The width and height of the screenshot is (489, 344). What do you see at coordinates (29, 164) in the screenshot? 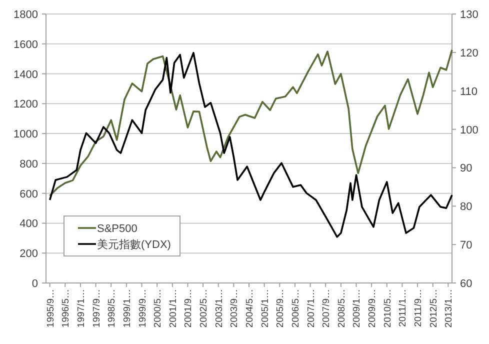
I see `y-tick-label: 800` at bounding box center [29, 164].